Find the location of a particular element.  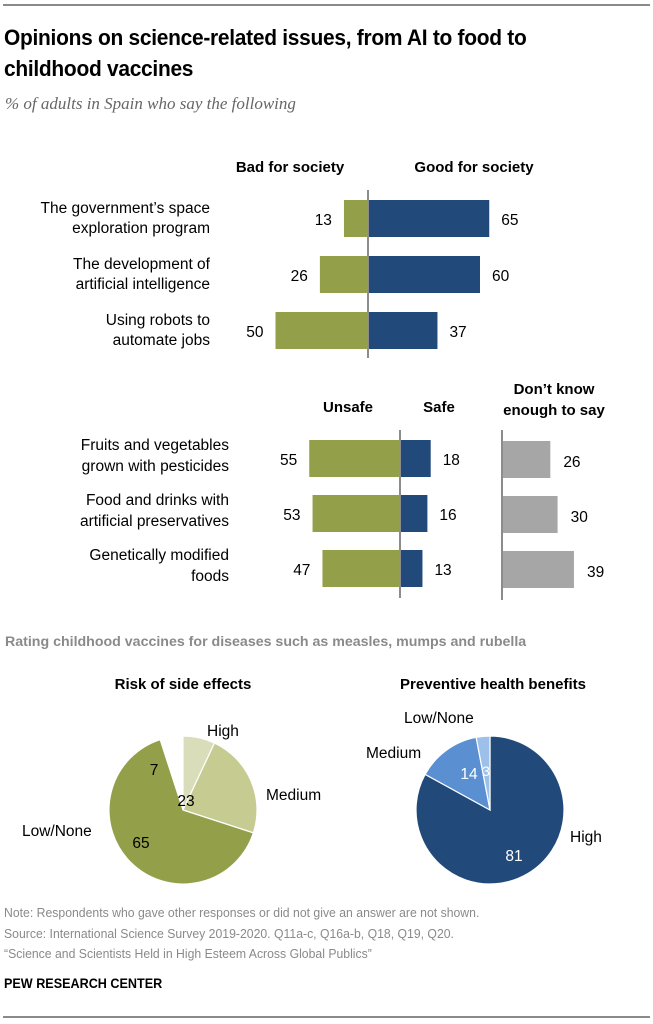

risk-slice-low-none is located at coordinates (181, 811).